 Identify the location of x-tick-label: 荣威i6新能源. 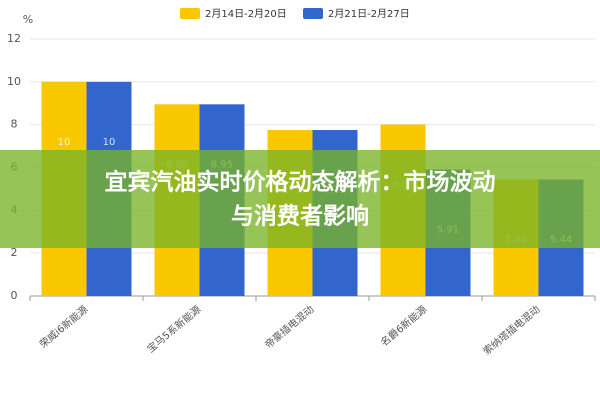
(64, 327).